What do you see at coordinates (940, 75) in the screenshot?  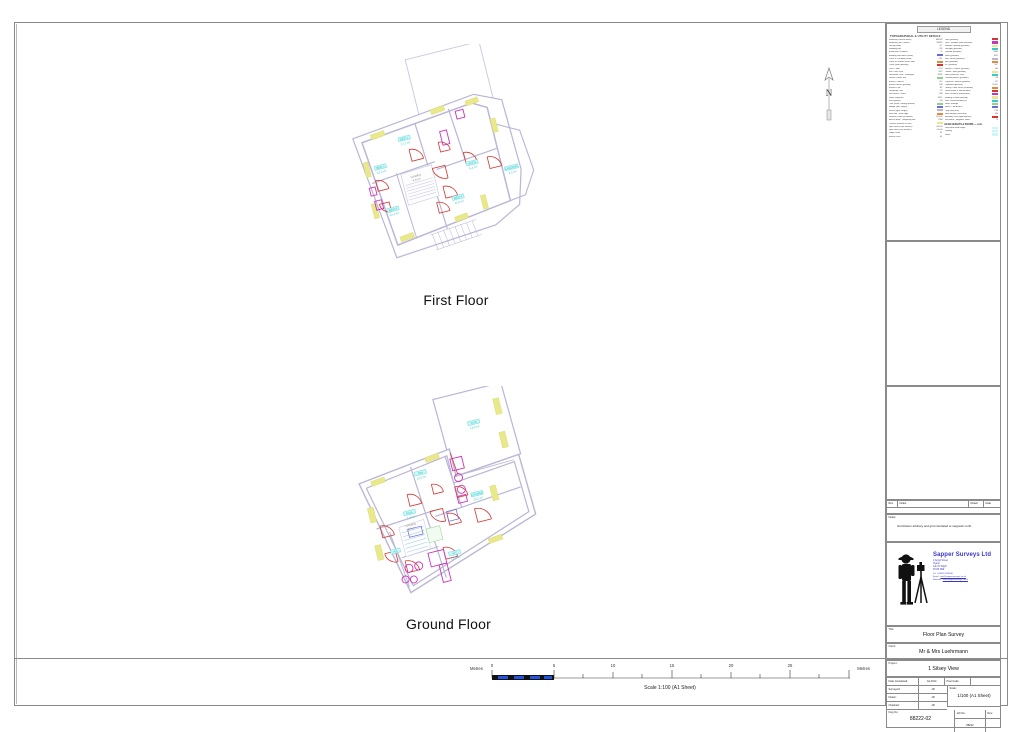 I see `legend-row-symbol: RWP` at bounding box center [940, 75].